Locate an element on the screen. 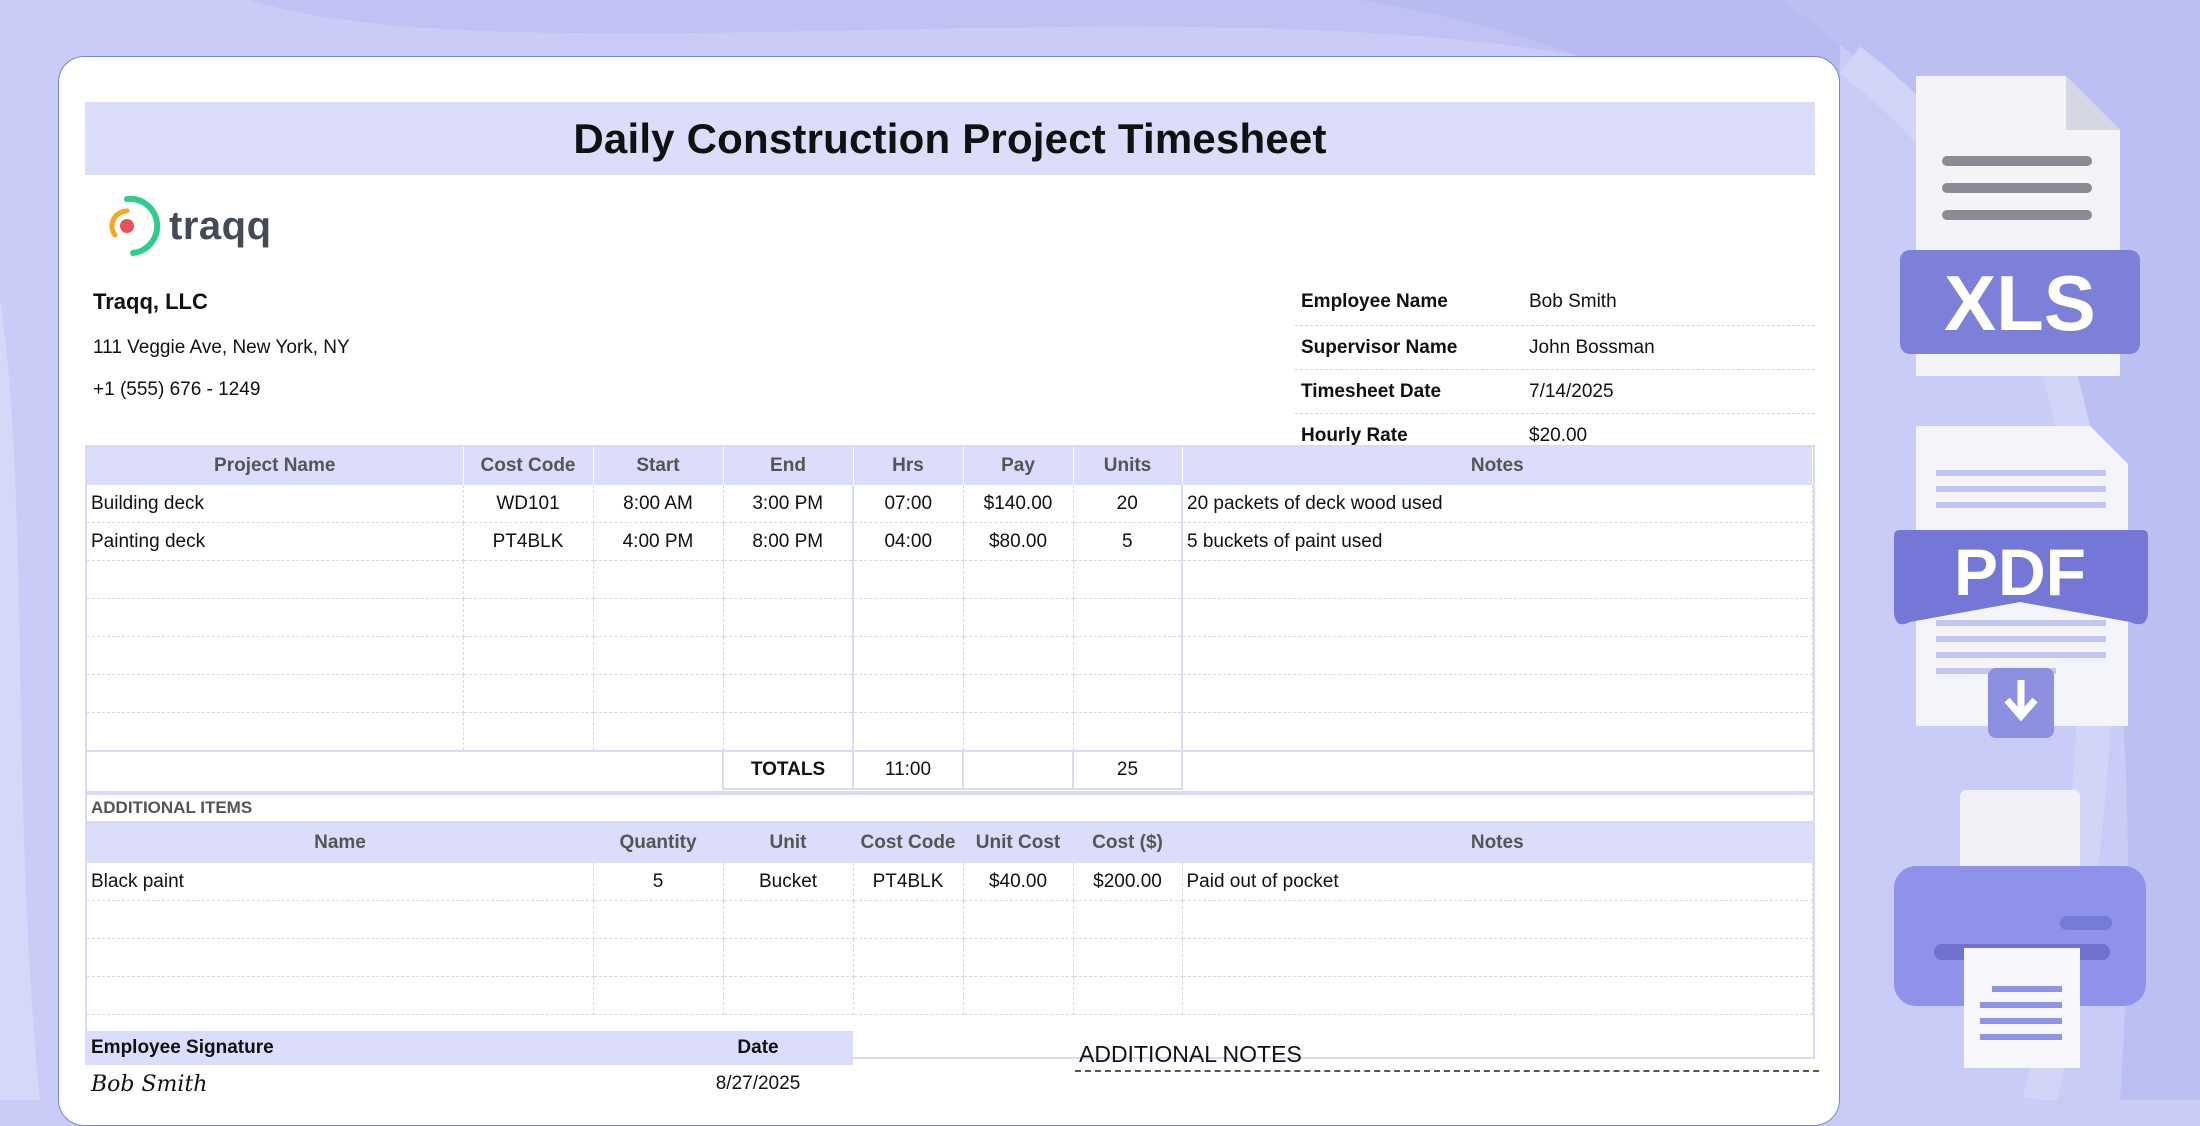 This screenshot has height=1126, width=2200. info-row-employee: Employee Name Bob Smith is located at coordinates (1555, 302).